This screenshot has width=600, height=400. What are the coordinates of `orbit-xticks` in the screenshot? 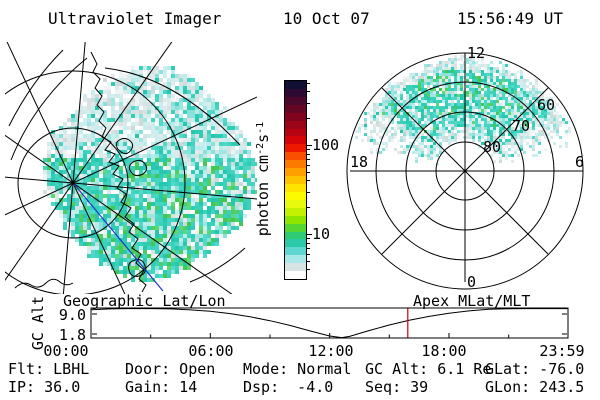 It's located at (330, 335).